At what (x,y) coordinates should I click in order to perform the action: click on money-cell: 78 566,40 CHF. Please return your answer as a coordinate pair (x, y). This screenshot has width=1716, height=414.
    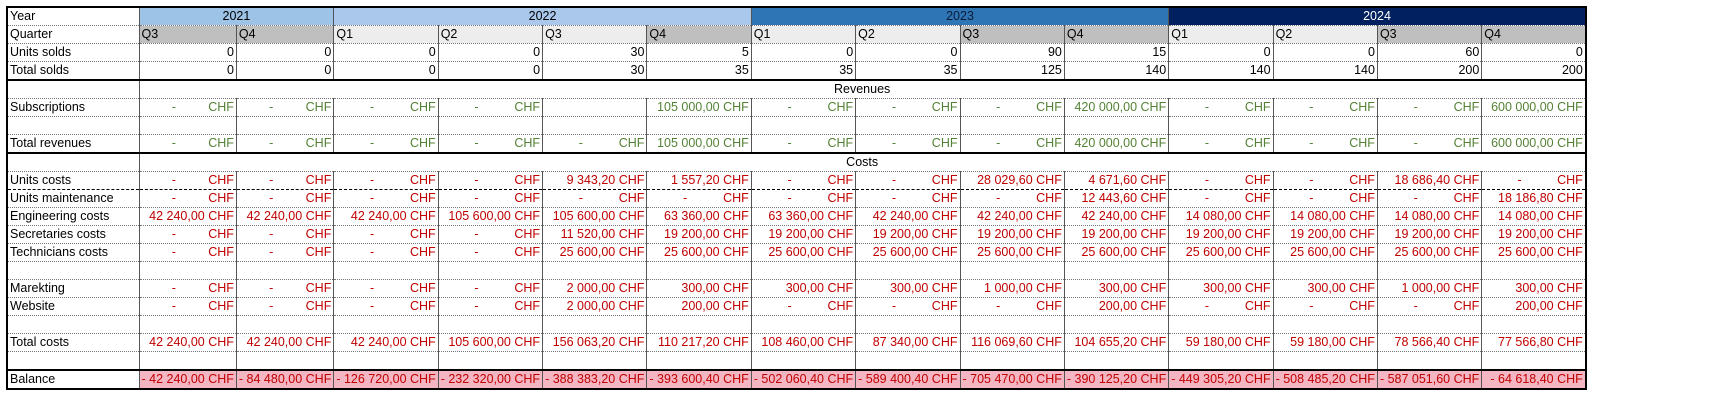
    Looking at the image, I should click on (1429, 342).